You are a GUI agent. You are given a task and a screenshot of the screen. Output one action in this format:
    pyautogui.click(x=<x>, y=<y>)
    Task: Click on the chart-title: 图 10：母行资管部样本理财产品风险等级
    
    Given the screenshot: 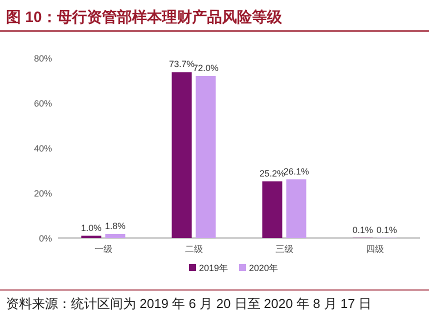 What is the action you would take?
    pyautogui.click(x=144, y=17)
    